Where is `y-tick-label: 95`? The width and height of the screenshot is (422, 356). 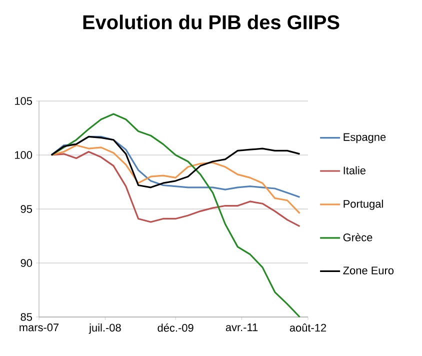 y-tick-label: 95 is located at coordinates (26, 209).